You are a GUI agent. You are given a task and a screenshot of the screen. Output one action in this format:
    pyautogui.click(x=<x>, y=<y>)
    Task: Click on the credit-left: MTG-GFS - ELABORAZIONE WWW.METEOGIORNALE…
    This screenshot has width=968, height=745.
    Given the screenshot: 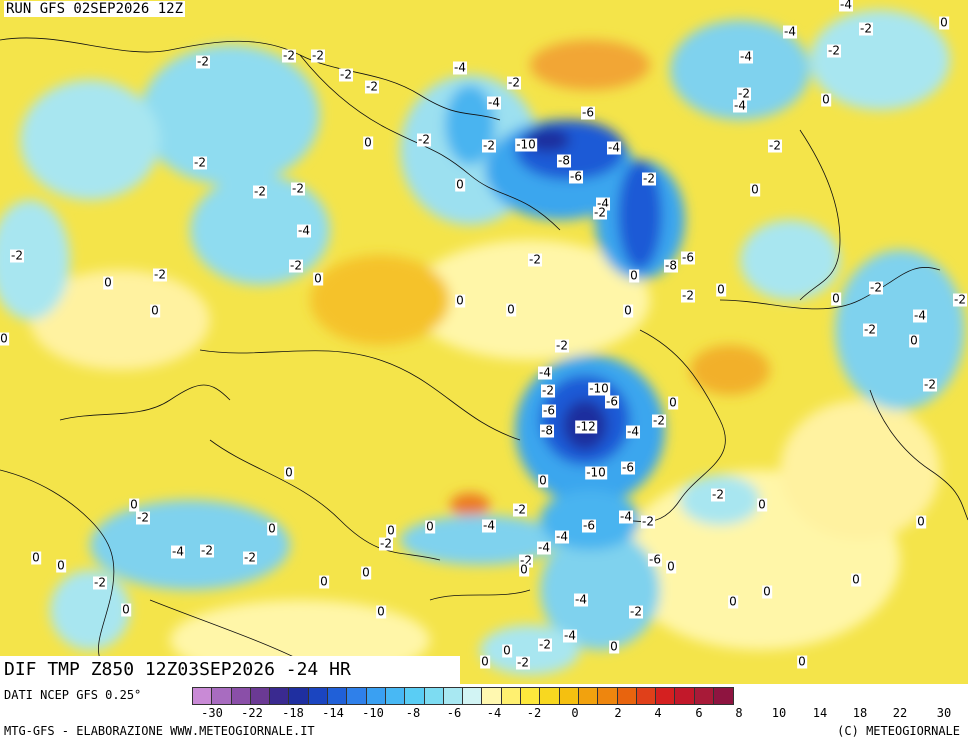 What is the action you would take?
    pyautogui.click(x=159, y=731)
    